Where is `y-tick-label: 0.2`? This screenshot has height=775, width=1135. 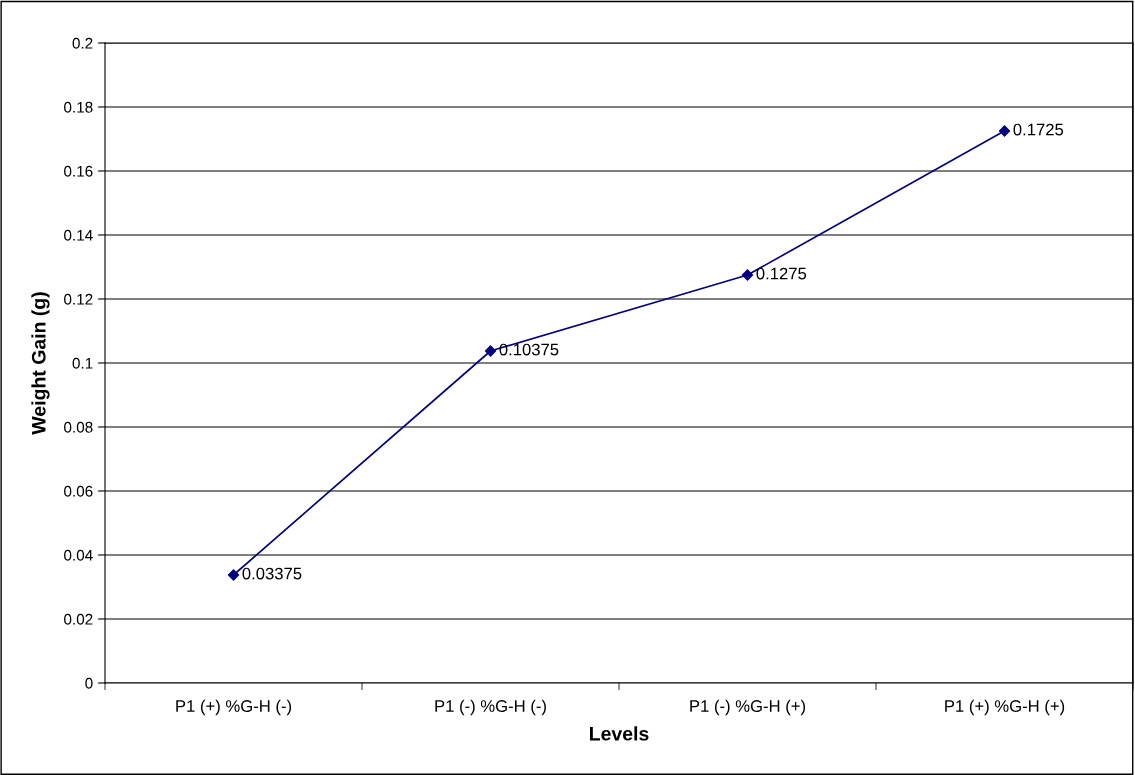 y-tick-label: 0.2 is located at coordinates (82, 43).